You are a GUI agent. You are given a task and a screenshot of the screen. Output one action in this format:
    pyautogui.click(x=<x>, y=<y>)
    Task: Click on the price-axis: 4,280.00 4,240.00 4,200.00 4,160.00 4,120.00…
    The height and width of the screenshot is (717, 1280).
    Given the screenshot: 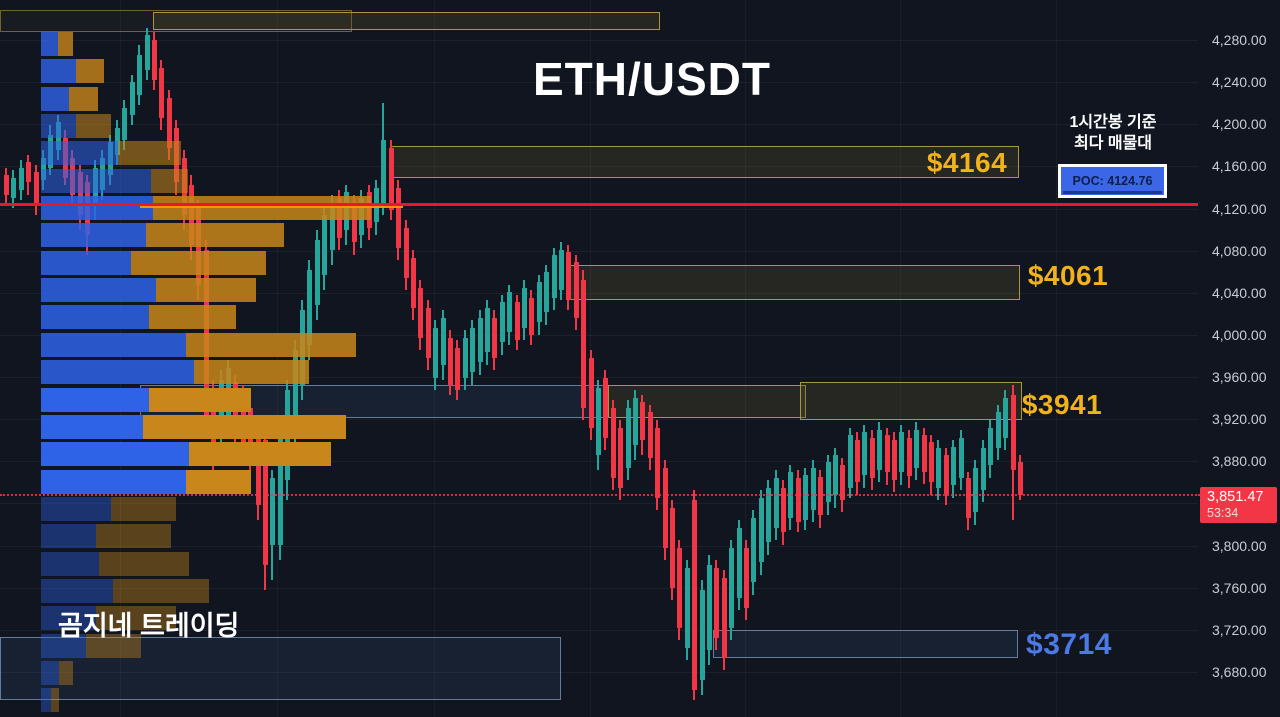 What is the action you would take?
    pyautogui.click(x=1239, y=358)
    